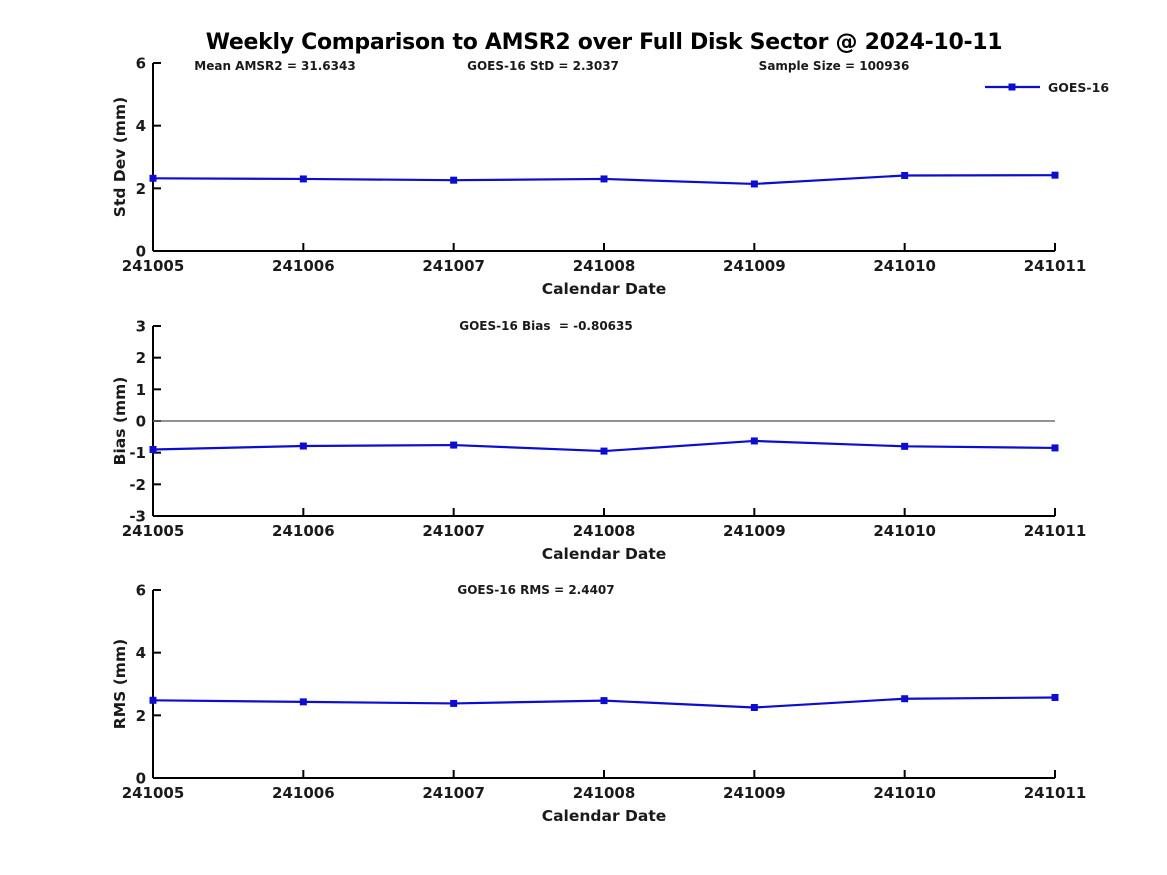  I want to click on annotation: GOES-16 RMS = 2.4407, so click(535, 590).